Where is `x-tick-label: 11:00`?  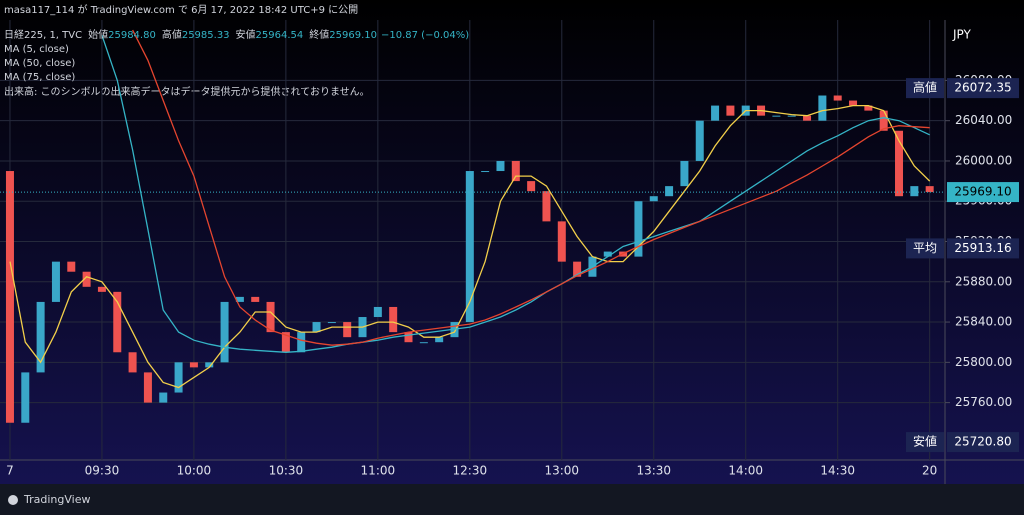 x-tick-label: 11:00 is located at coordinates (378, 471).